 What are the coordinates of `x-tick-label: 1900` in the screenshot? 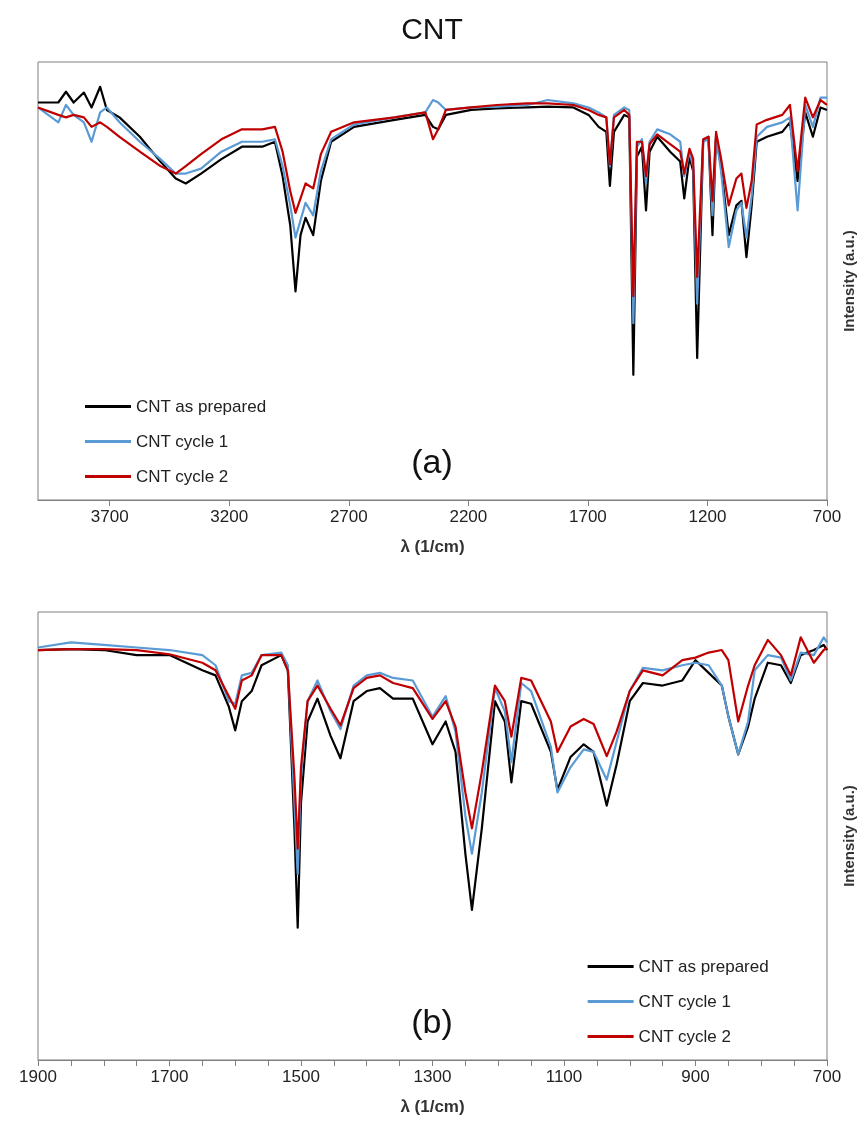 It's located at (38, 1076).